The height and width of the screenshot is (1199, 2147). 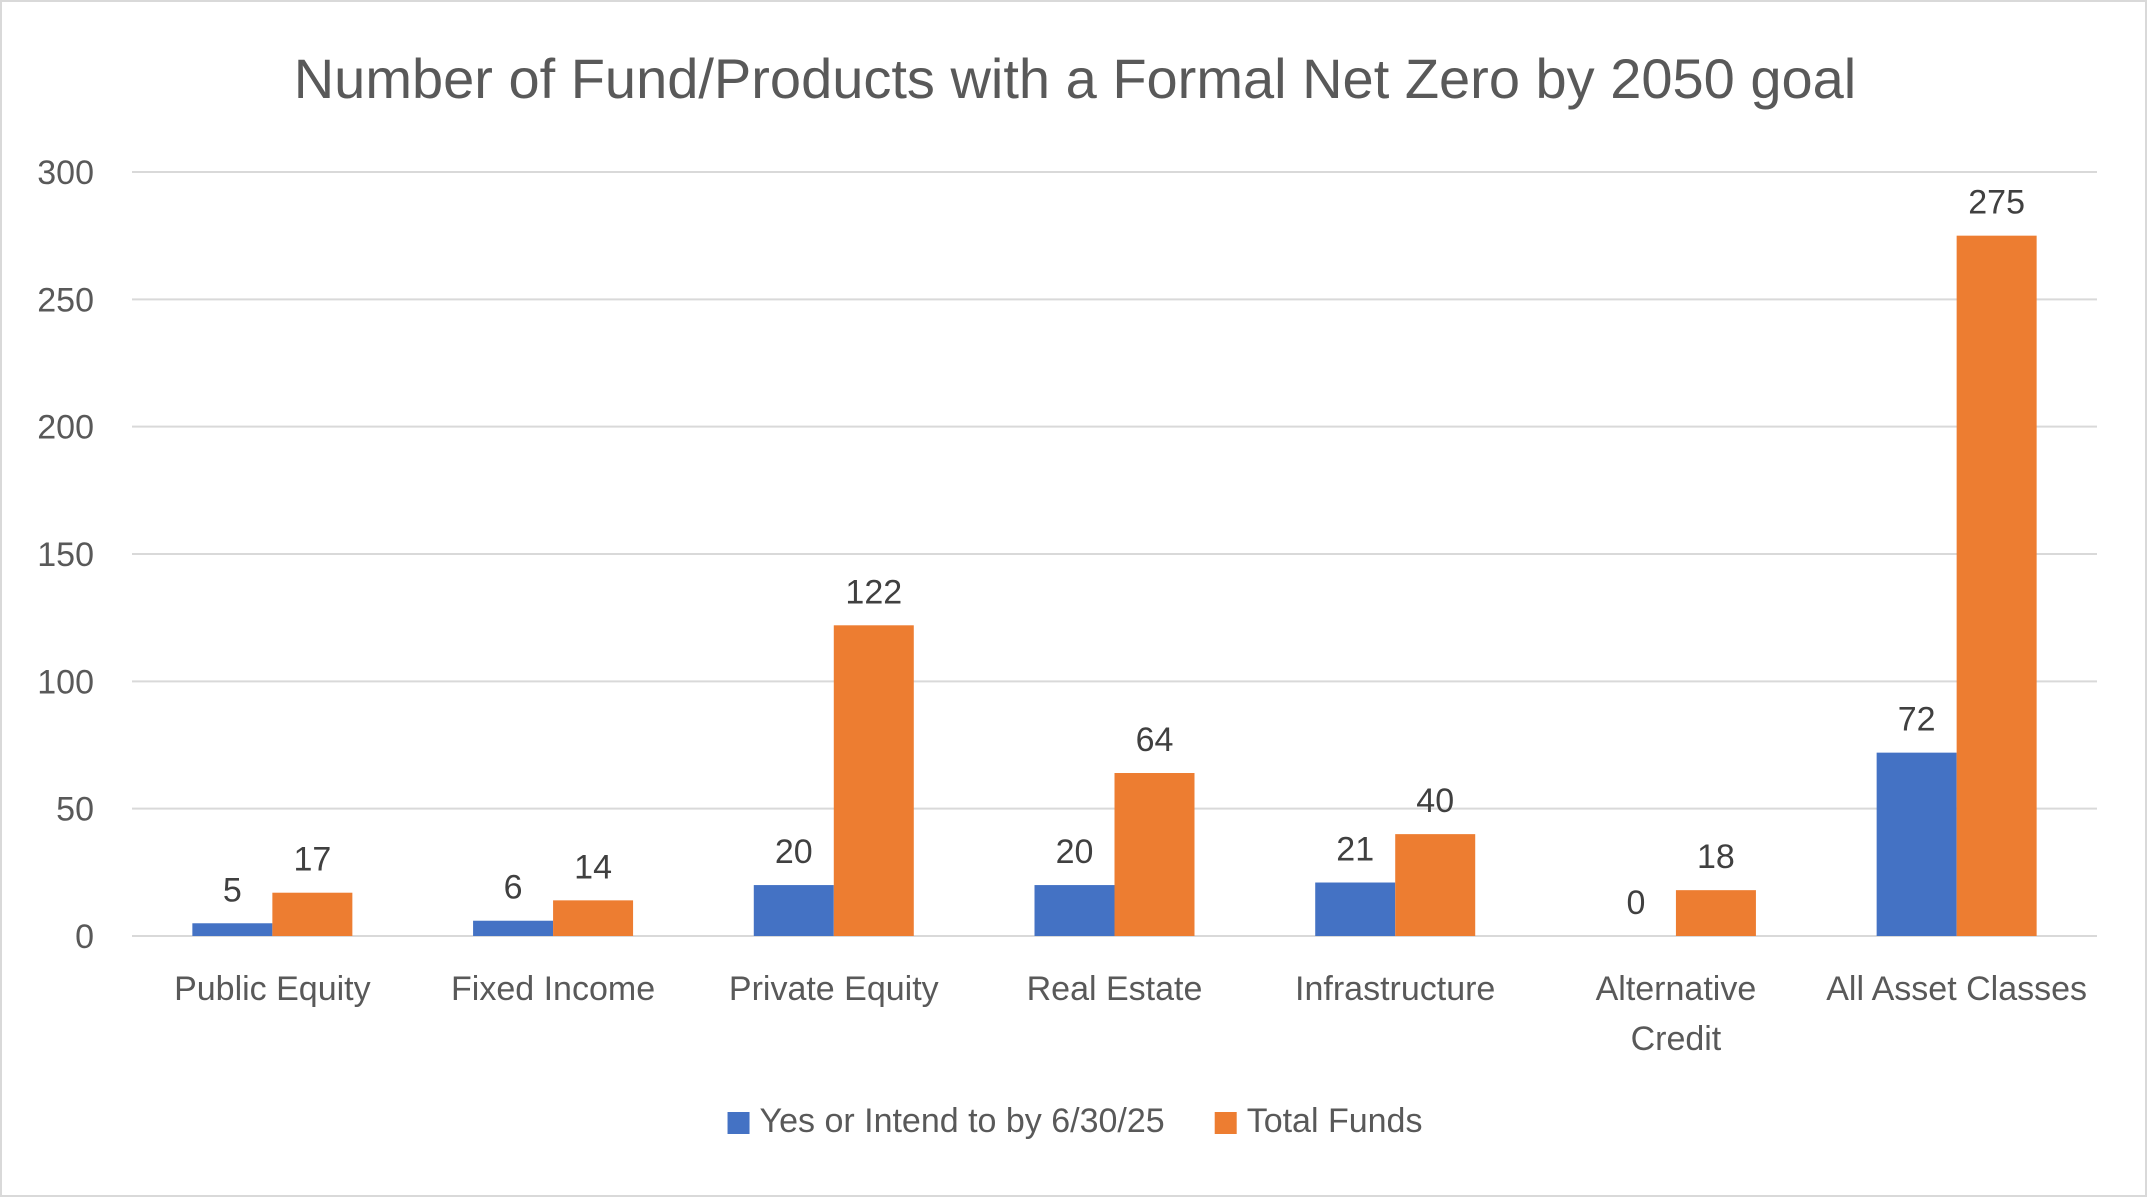 What do you see at coordinates (1355, 850) in the screenshot?
I see `data-label: 21` at bounding box center [1355, 850].